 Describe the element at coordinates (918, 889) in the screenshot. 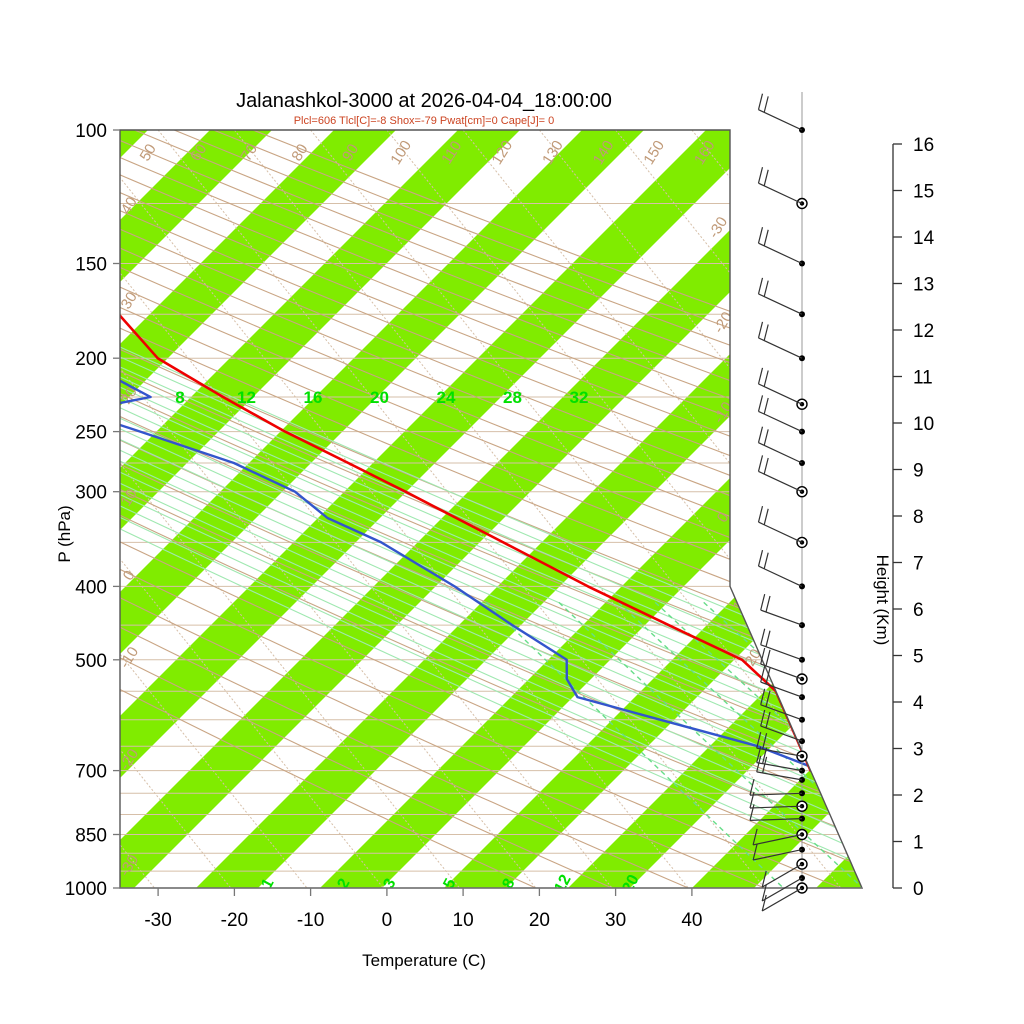

I see `height-tick-label: 0` at that location.